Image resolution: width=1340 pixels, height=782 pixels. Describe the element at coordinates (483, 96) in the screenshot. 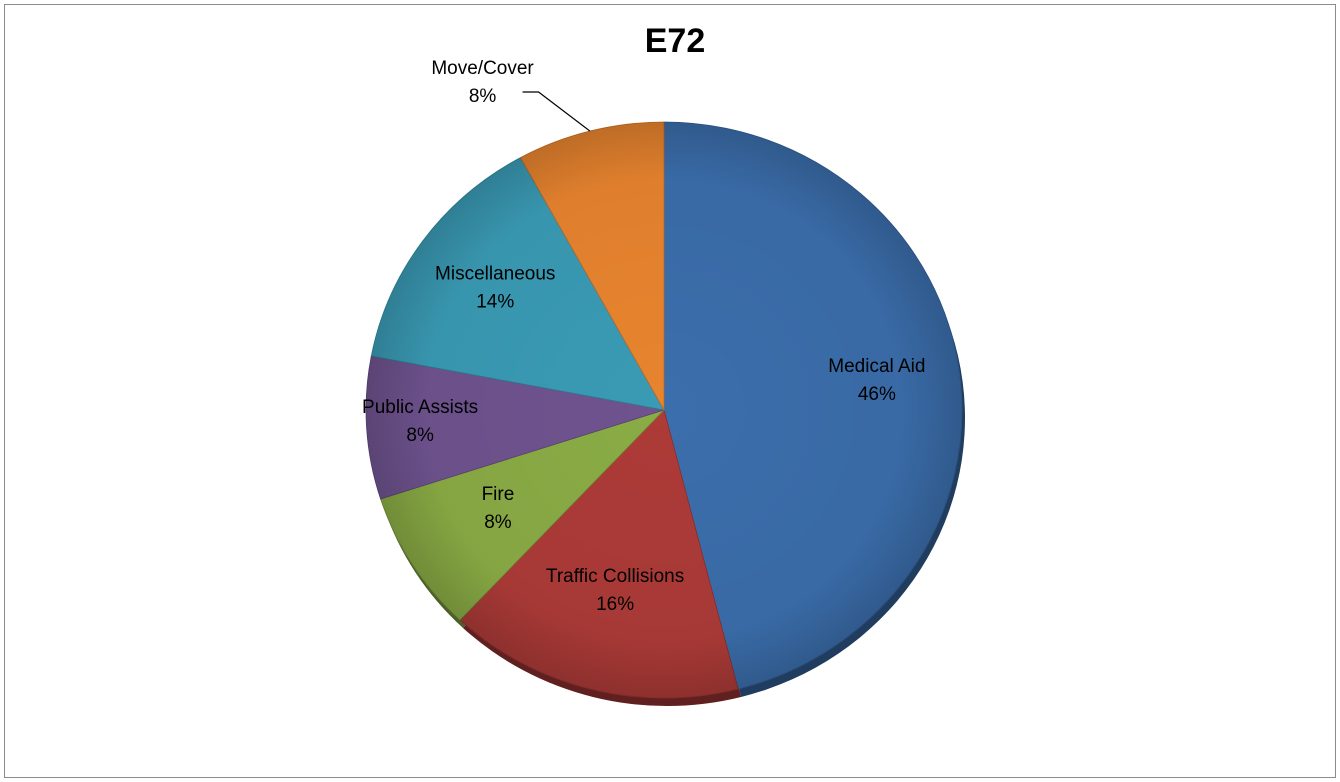

I see `slice-percent-move-cover: 8%` at that location.